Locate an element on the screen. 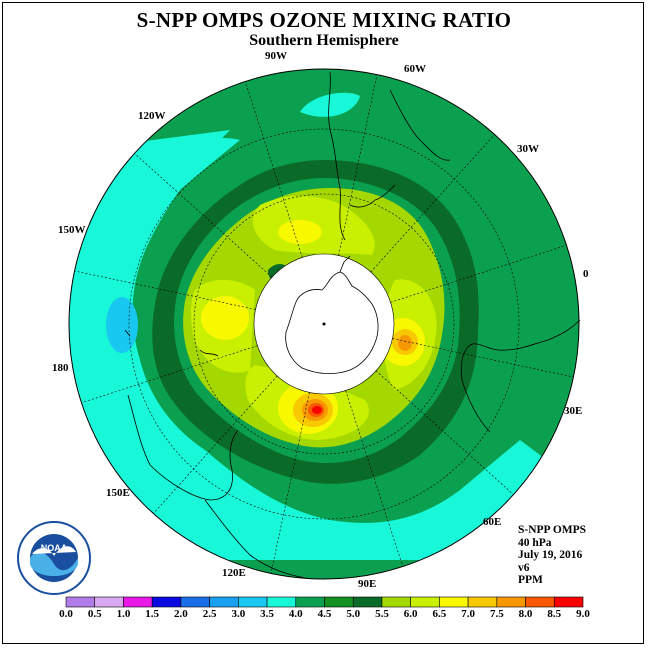  colorbar-tick-label: 9.0 is located at coordinates (583, 614).